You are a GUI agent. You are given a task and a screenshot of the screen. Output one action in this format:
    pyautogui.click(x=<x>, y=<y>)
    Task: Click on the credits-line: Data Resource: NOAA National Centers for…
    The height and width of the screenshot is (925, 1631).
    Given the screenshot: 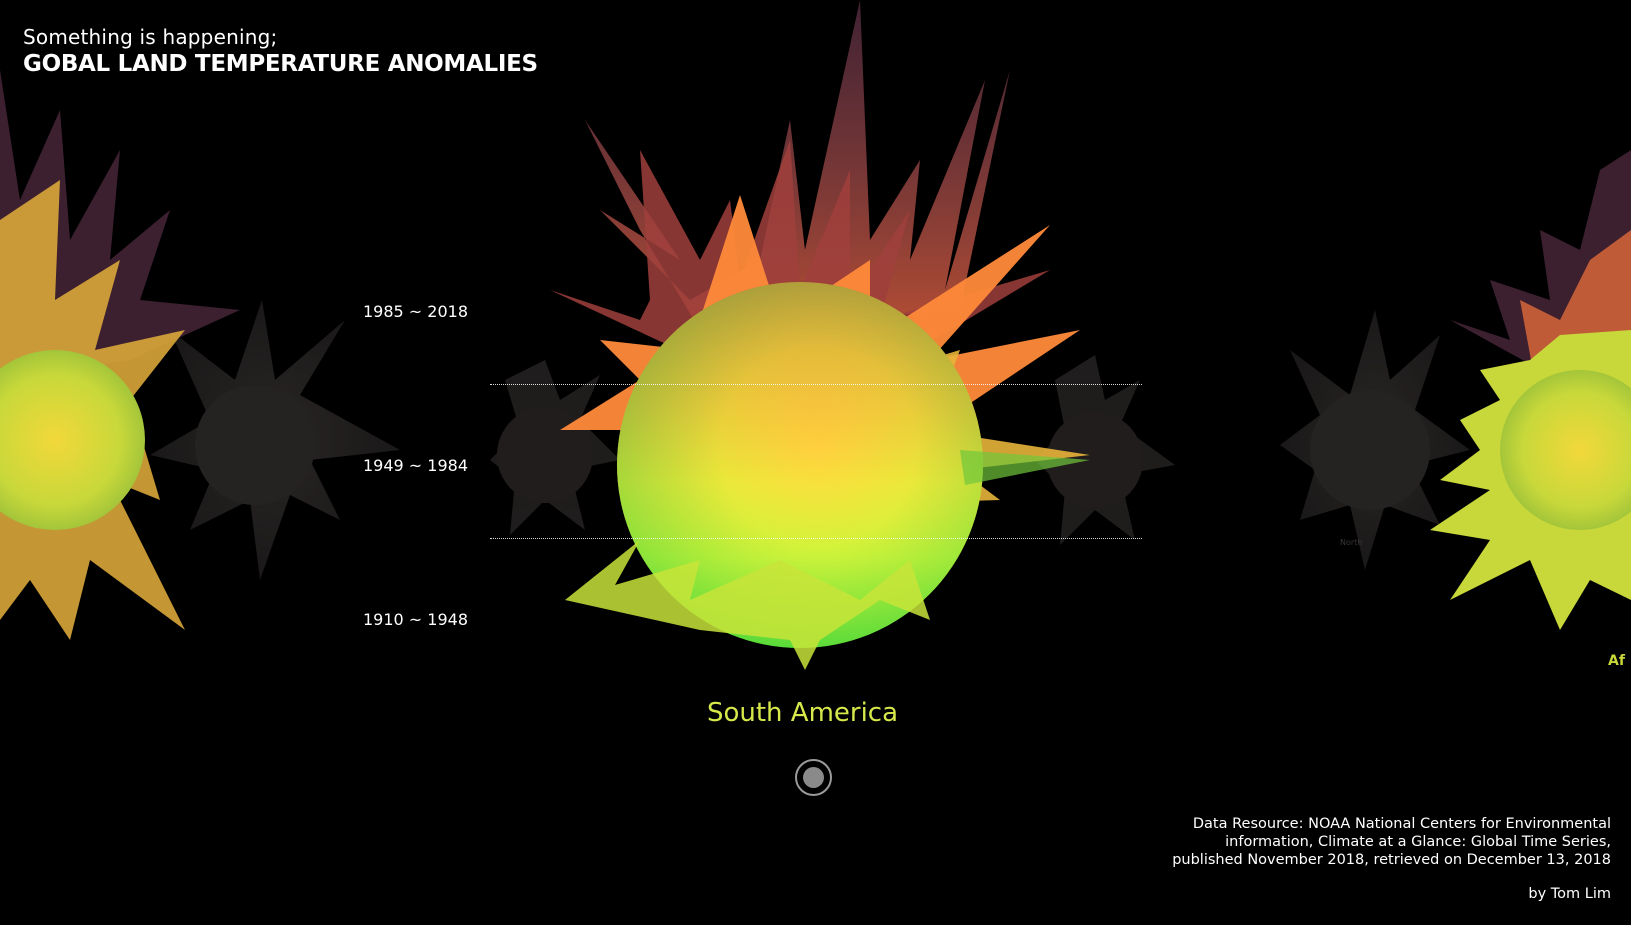 What is the action you would take?
    pyautogui.click(x=1401, y=824)
    